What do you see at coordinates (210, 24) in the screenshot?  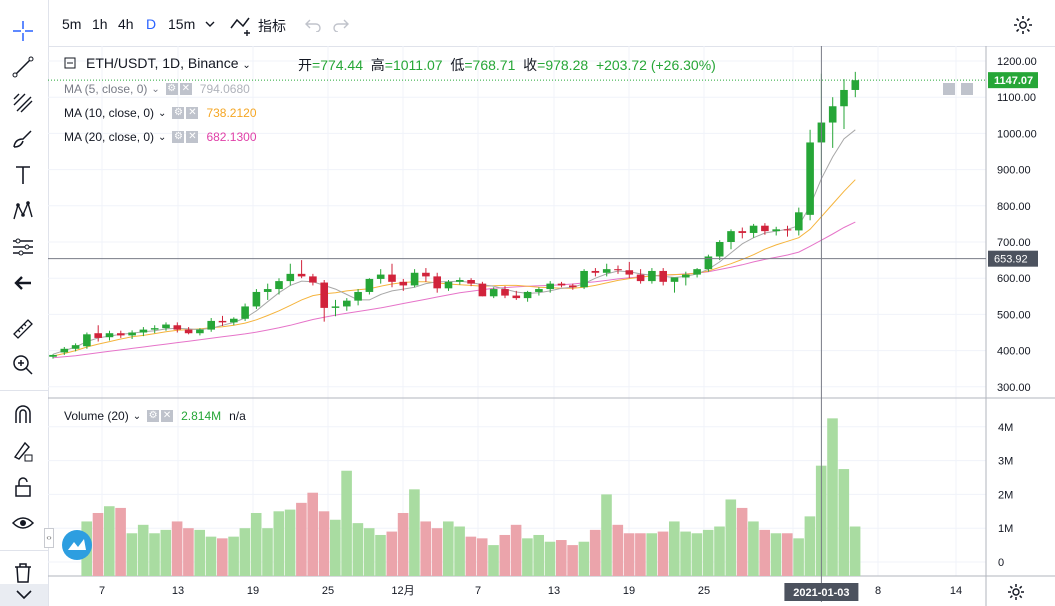 I see `chevron-down-icon` at bounding box center [210, 24].